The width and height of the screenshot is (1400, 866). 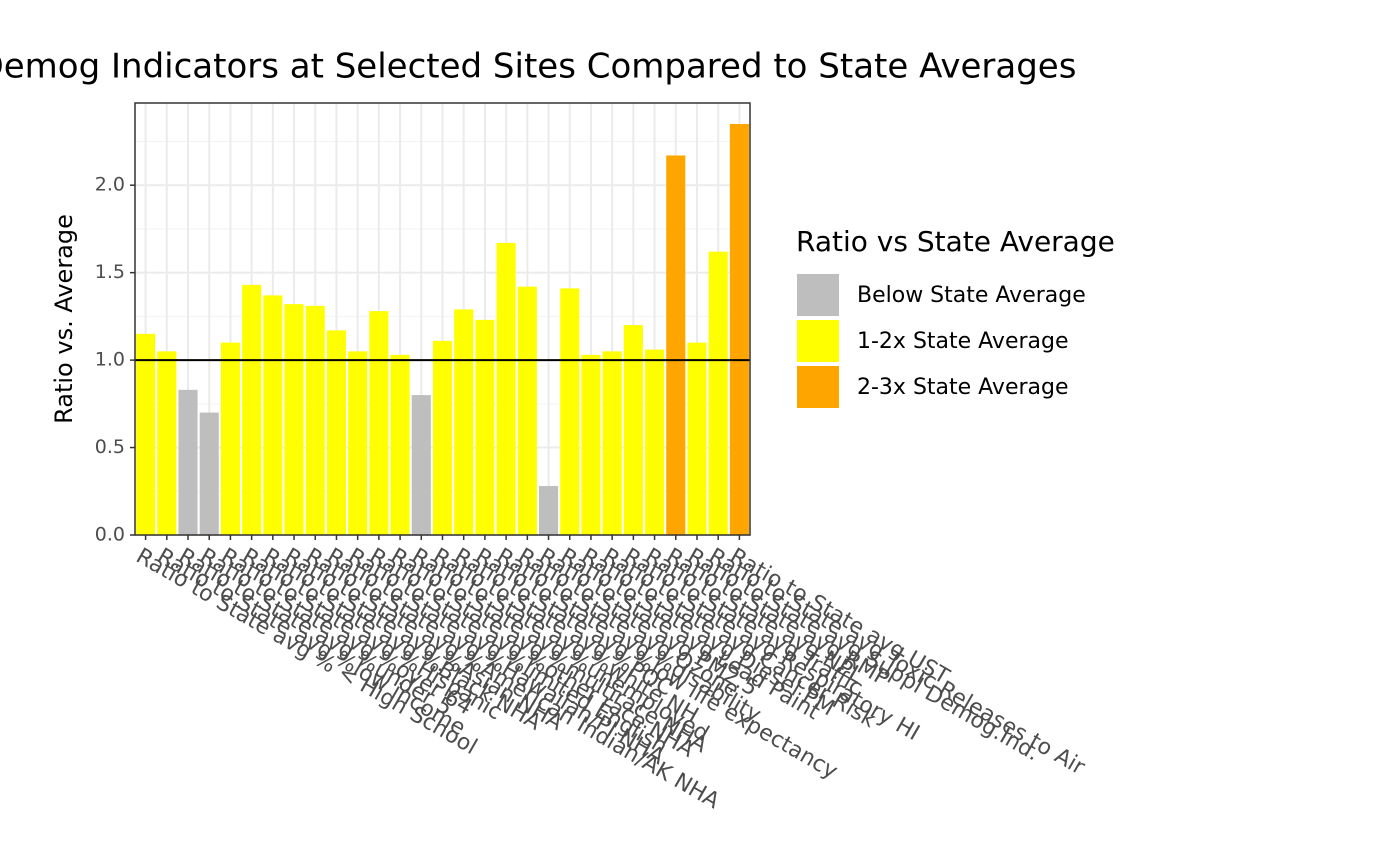 I want to click on legend-label: 1-2x State Average, so click(x=963, y=341).